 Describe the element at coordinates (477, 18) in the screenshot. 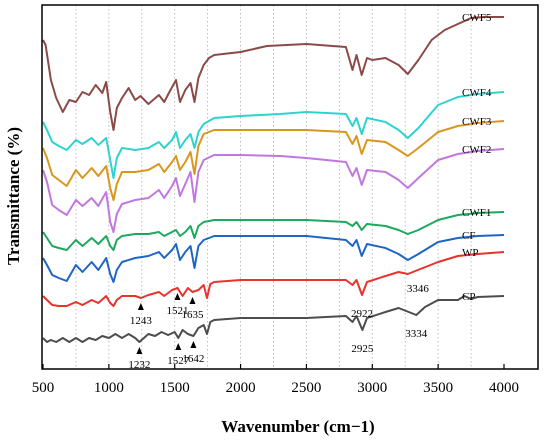

I see `series-label-cwf5: CWF5` at that location.